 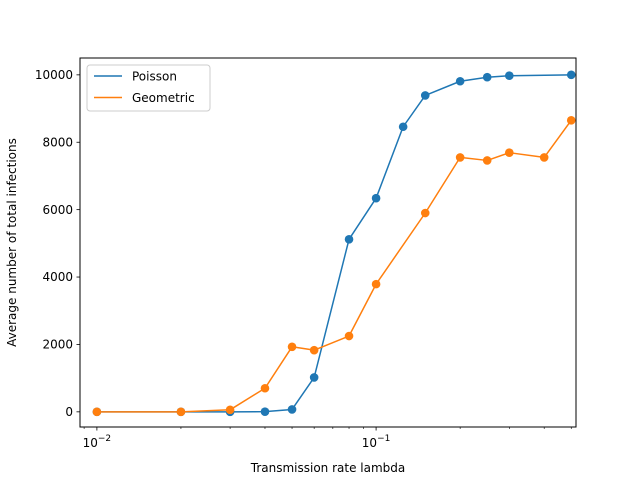 What do you see at coordinates (12, 242) in the screenshot?
I see `y-axis-label: Average number of total infections` at bounding box center [12, 242].